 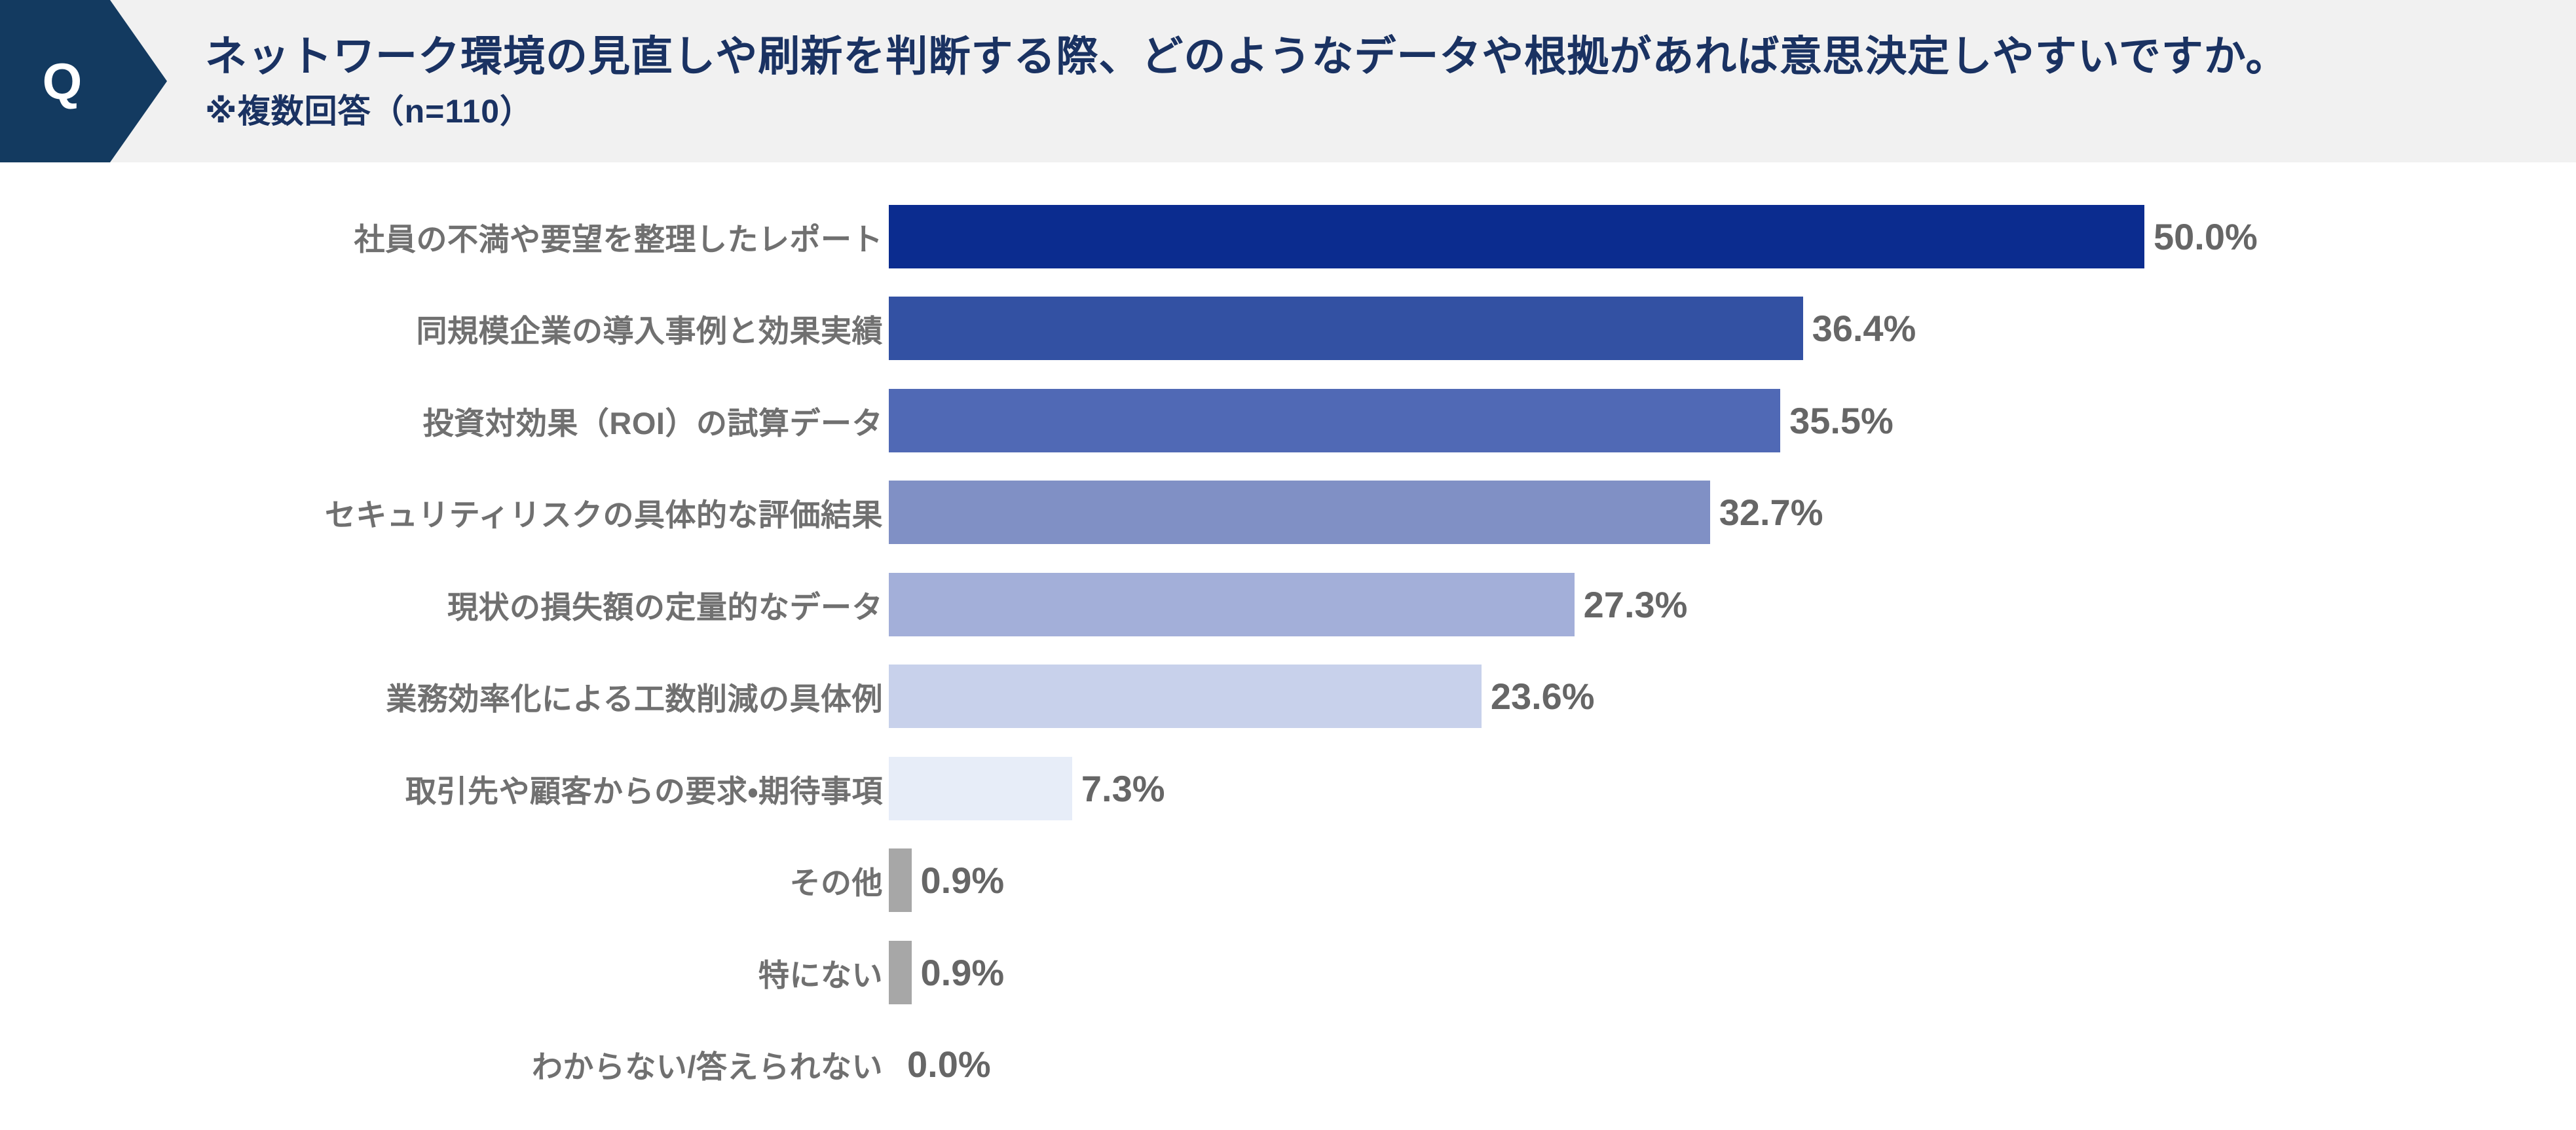 I want to click on chart-row: その他 0.9%, so click(x=1288, y=881).